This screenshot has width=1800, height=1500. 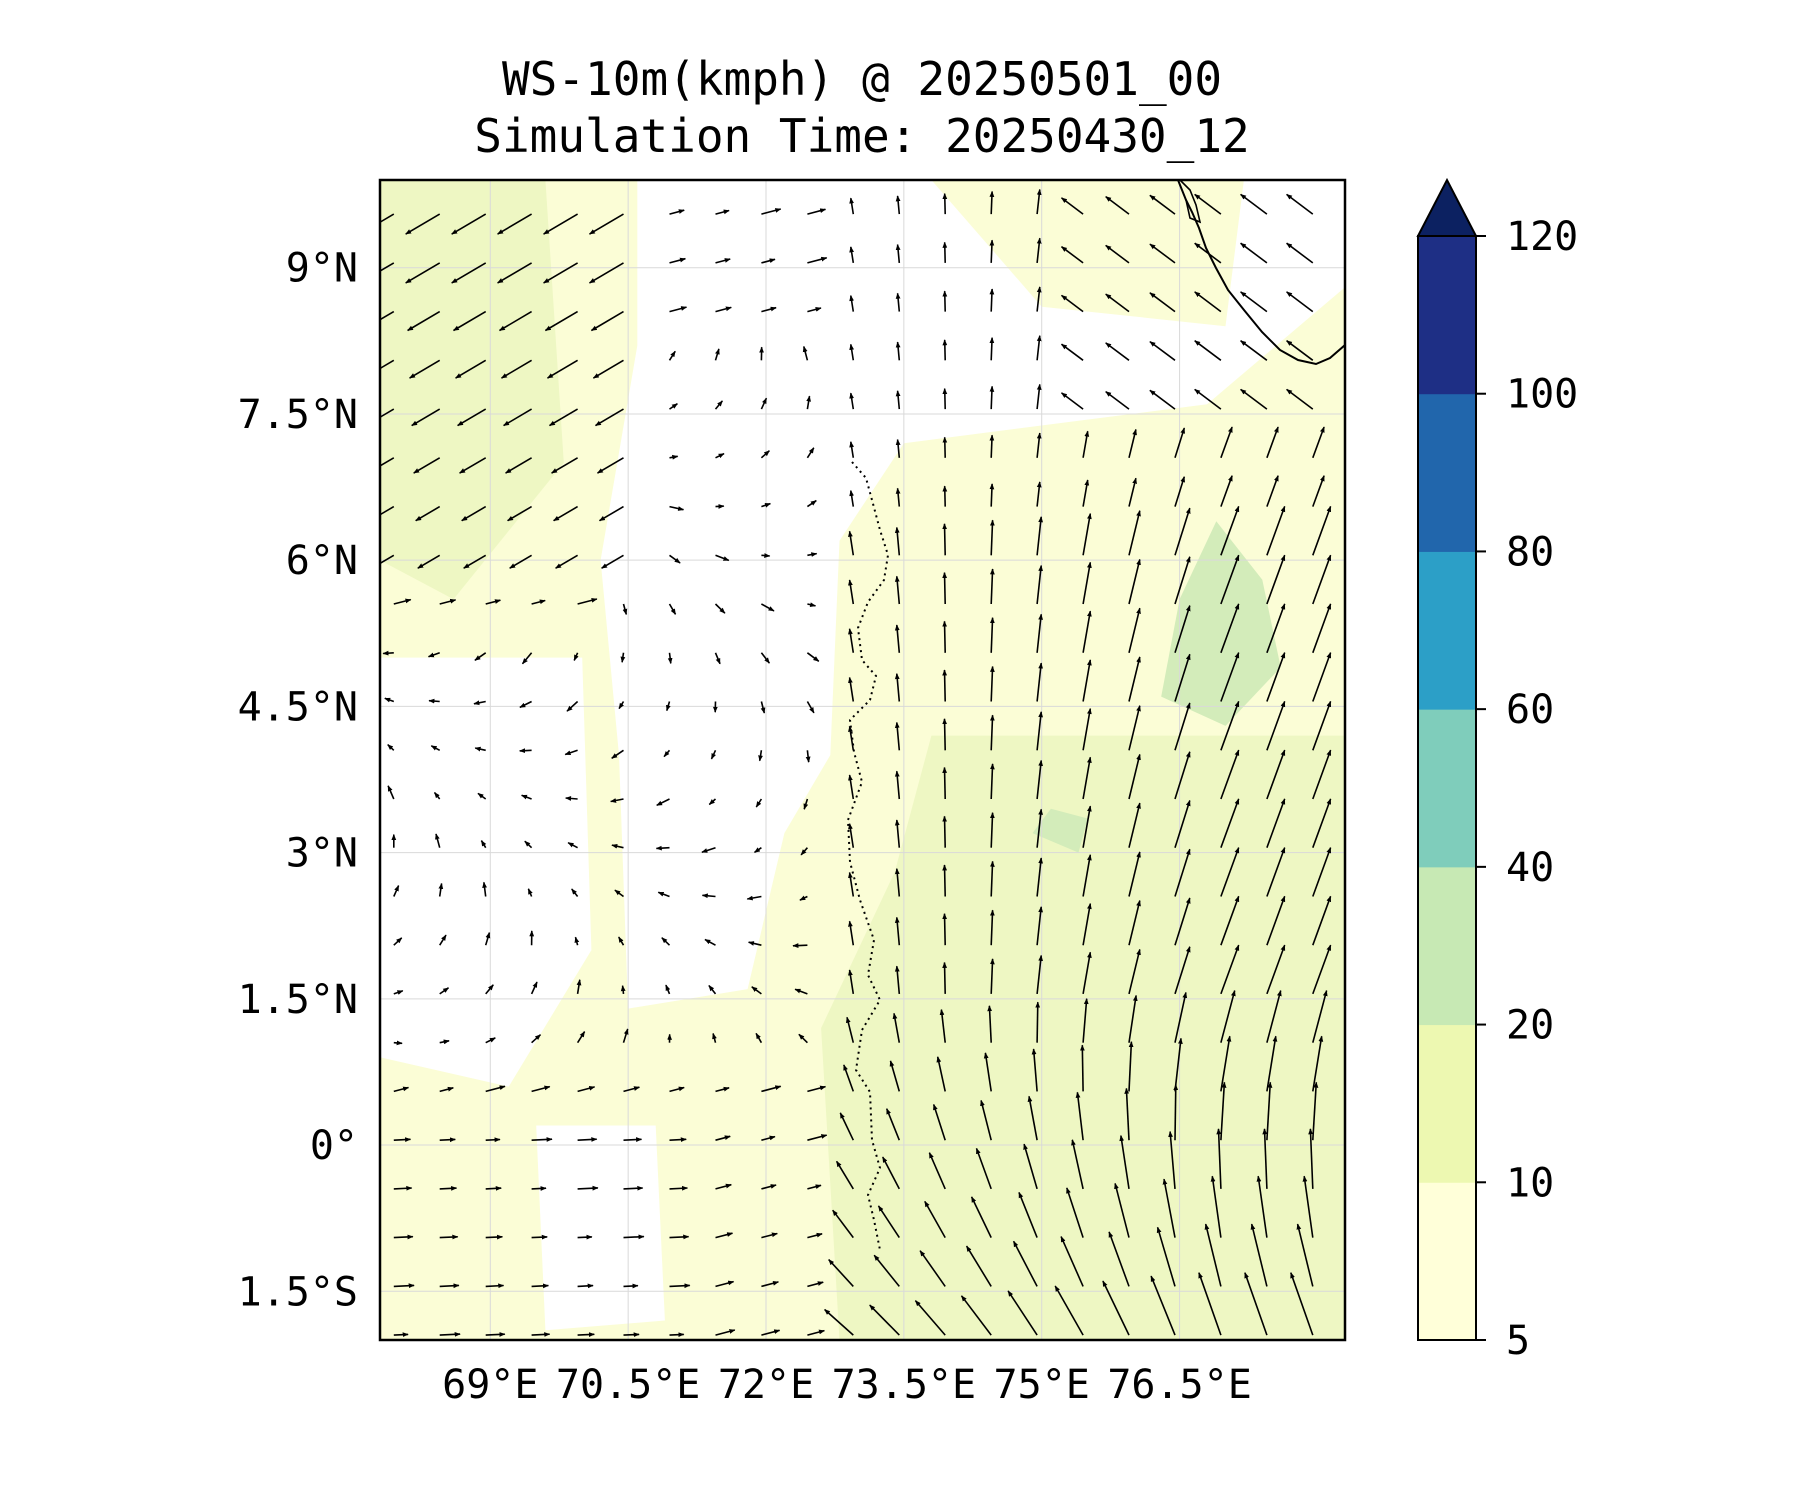 I want to click on x-tick-label: 69°E, so click(x=490, y=1385).